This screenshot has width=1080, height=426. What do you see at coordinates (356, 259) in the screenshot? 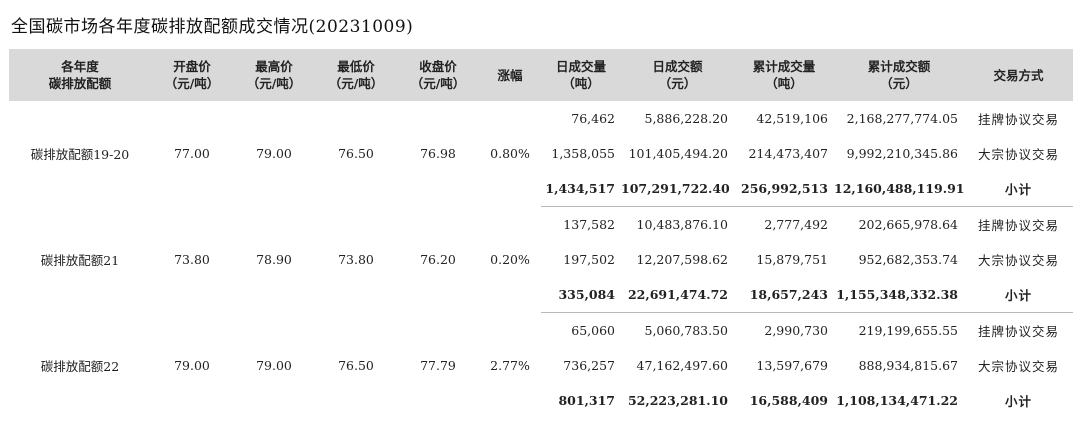
I see `low-price-cell: 73.80` at bounding box center [356, 259].